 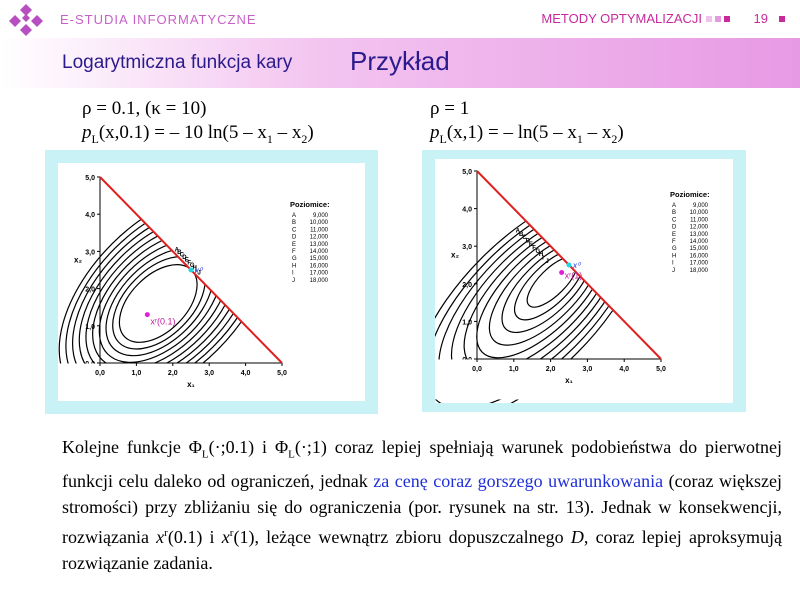 What do you see at coordinates (199, 270) in the screenshot?
I see `x0-label: x⁰` at bounding box center [199, 270].